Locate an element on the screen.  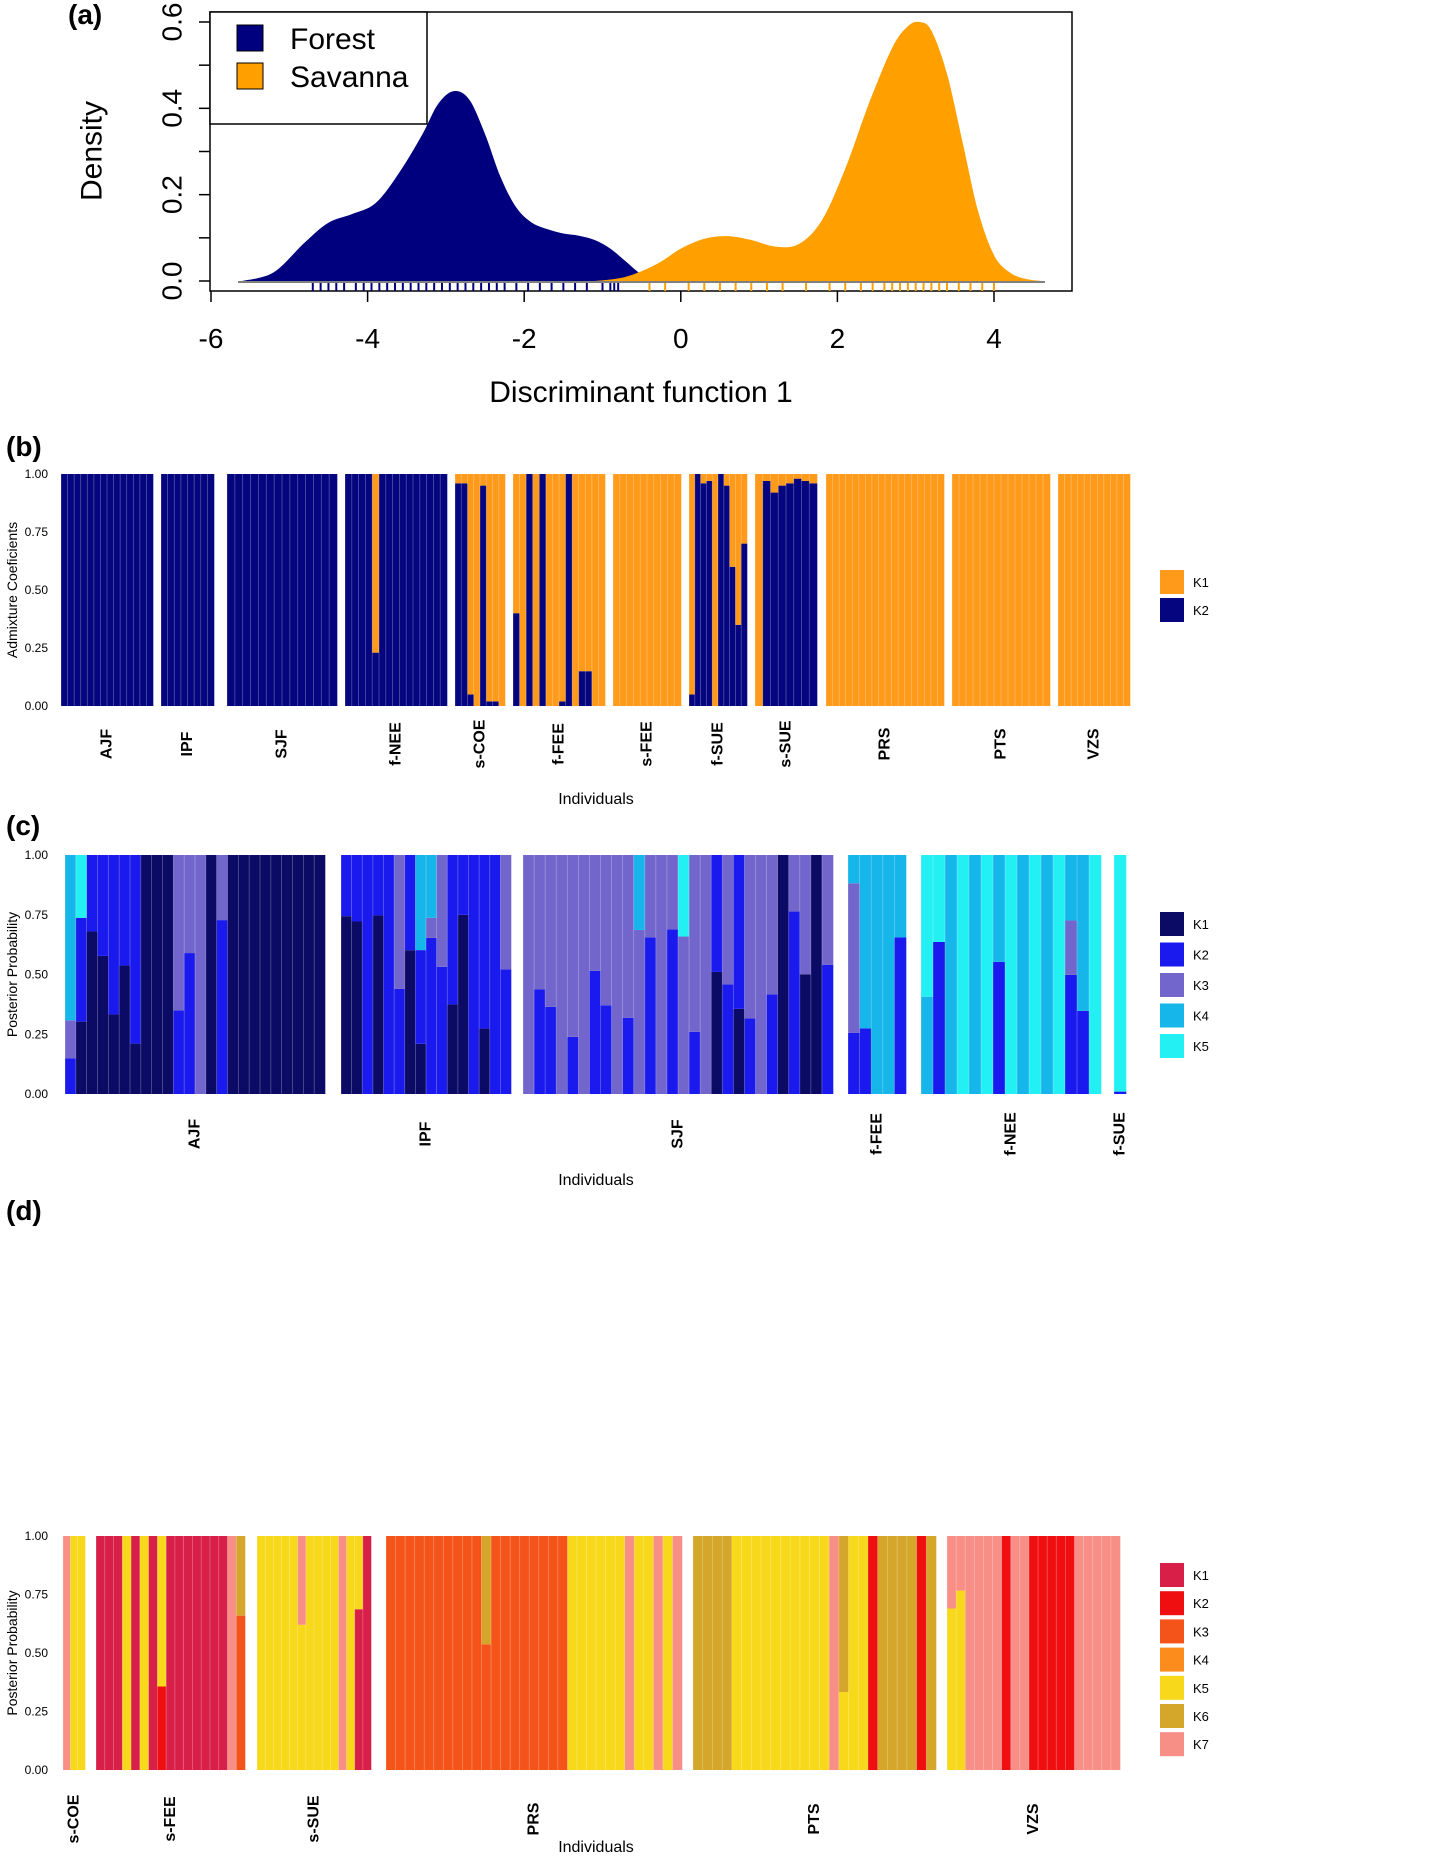
y-tick-label-c: 1.00 is located at coordinates (37, 855).